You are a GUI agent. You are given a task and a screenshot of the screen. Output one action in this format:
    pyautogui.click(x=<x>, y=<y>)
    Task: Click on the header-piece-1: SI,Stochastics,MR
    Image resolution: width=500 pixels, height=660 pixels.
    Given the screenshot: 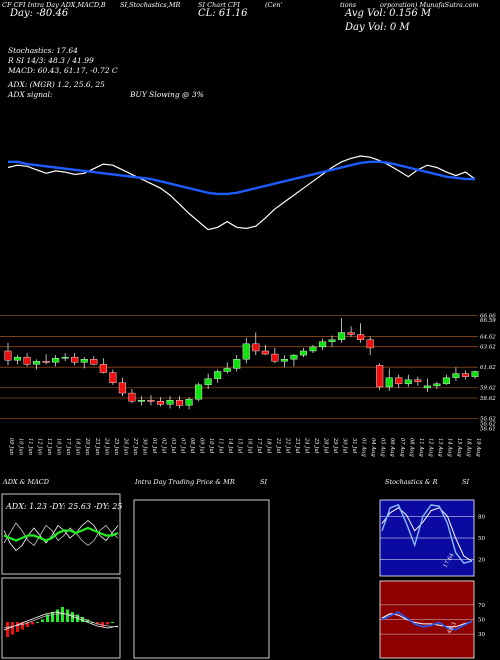 What is the action you would take?
    pyautogui.click(x=150, y=5)
    